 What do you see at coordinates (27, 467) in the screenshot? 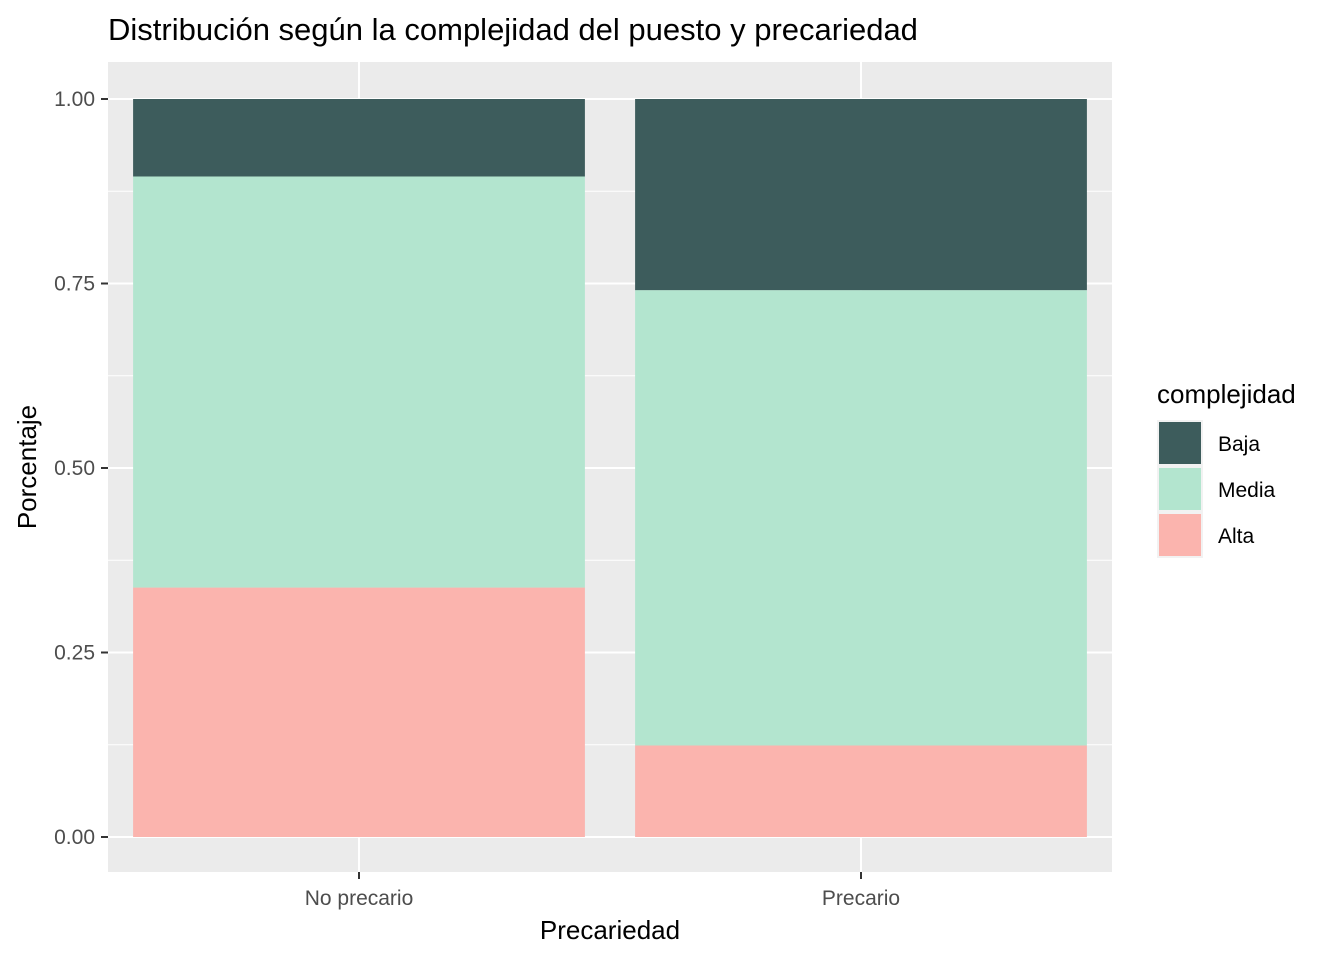
I see `y-axis-title: Porcentaje` at bounding box center [27, 467].